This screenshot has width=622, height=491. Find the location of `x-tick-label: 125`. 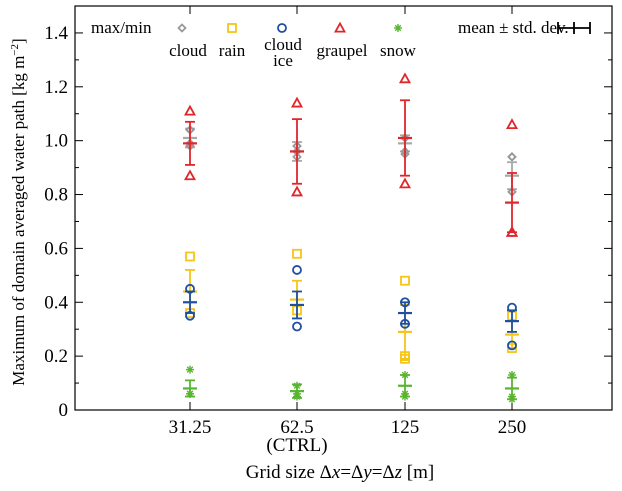

x-tick-label: 125 is located at coordinates (405, 427).